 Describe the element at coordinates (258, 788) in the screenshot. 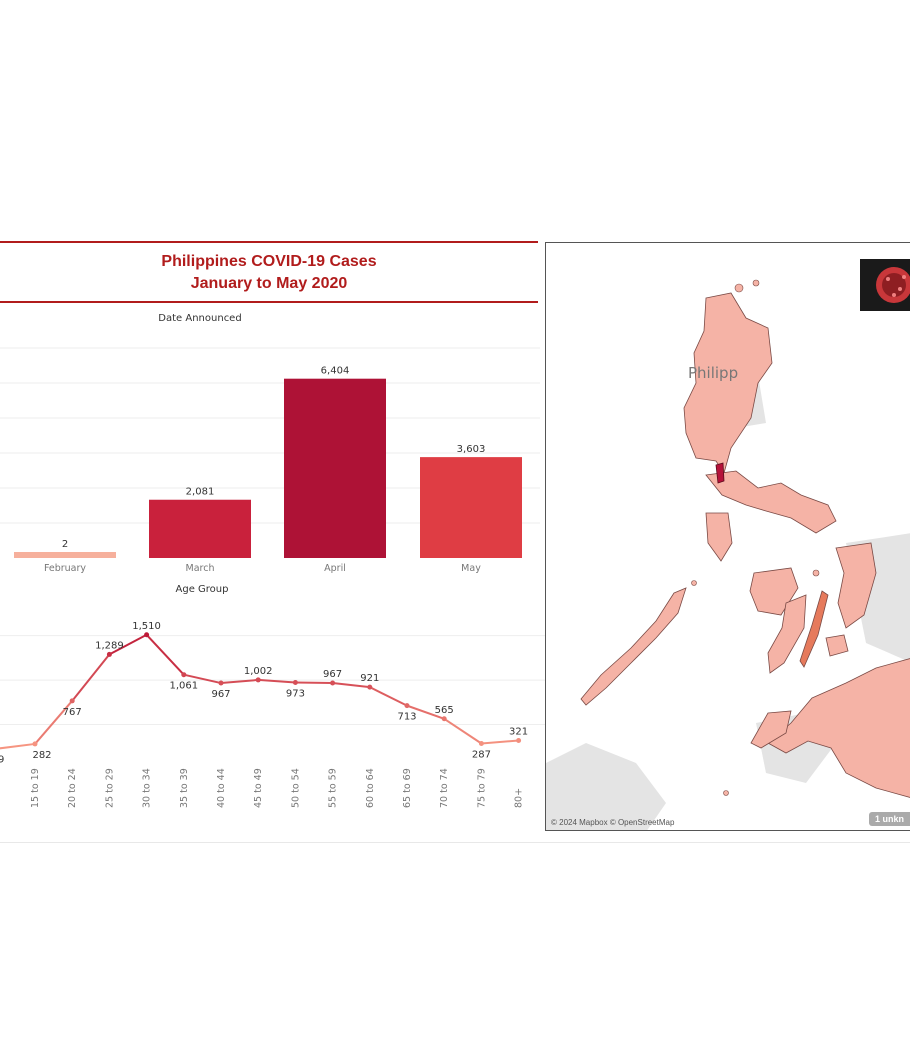

I see `line-category-label: 45 to 49` at that location.